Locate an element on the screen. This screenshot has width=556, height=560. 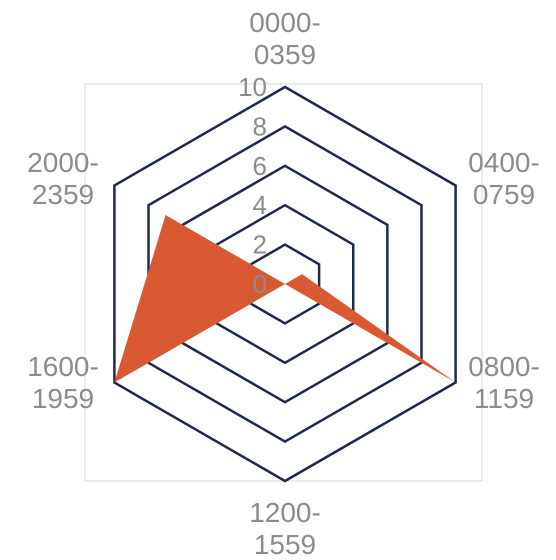
category-label-line: 1200- is located at coordinates (285, 512).